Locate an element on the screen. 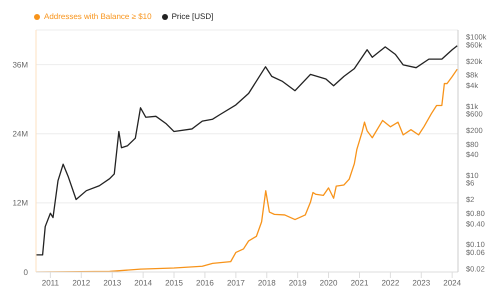 The width and height of the screenshot is (500, 300). legend-label: Price [USD] is located at coordinates (193, 16).